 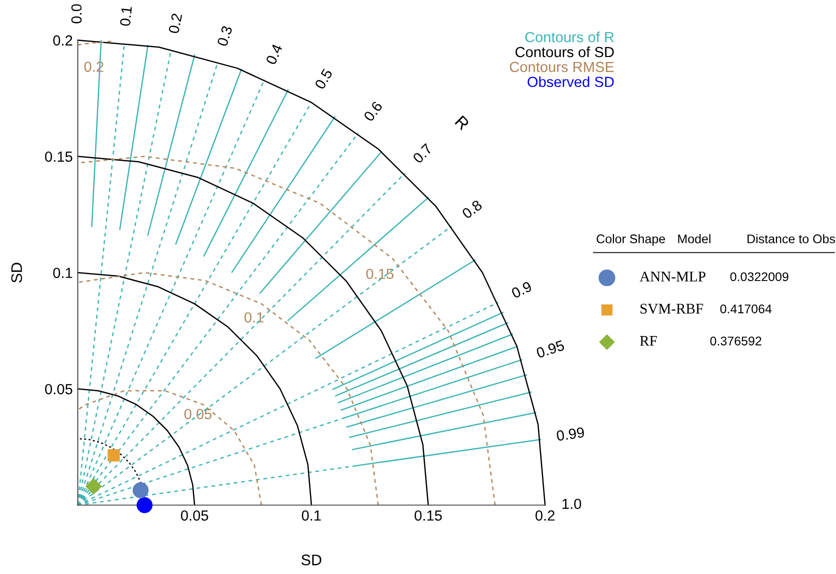 I want to click on annotation: 0.3, so click(x=224, y=36).